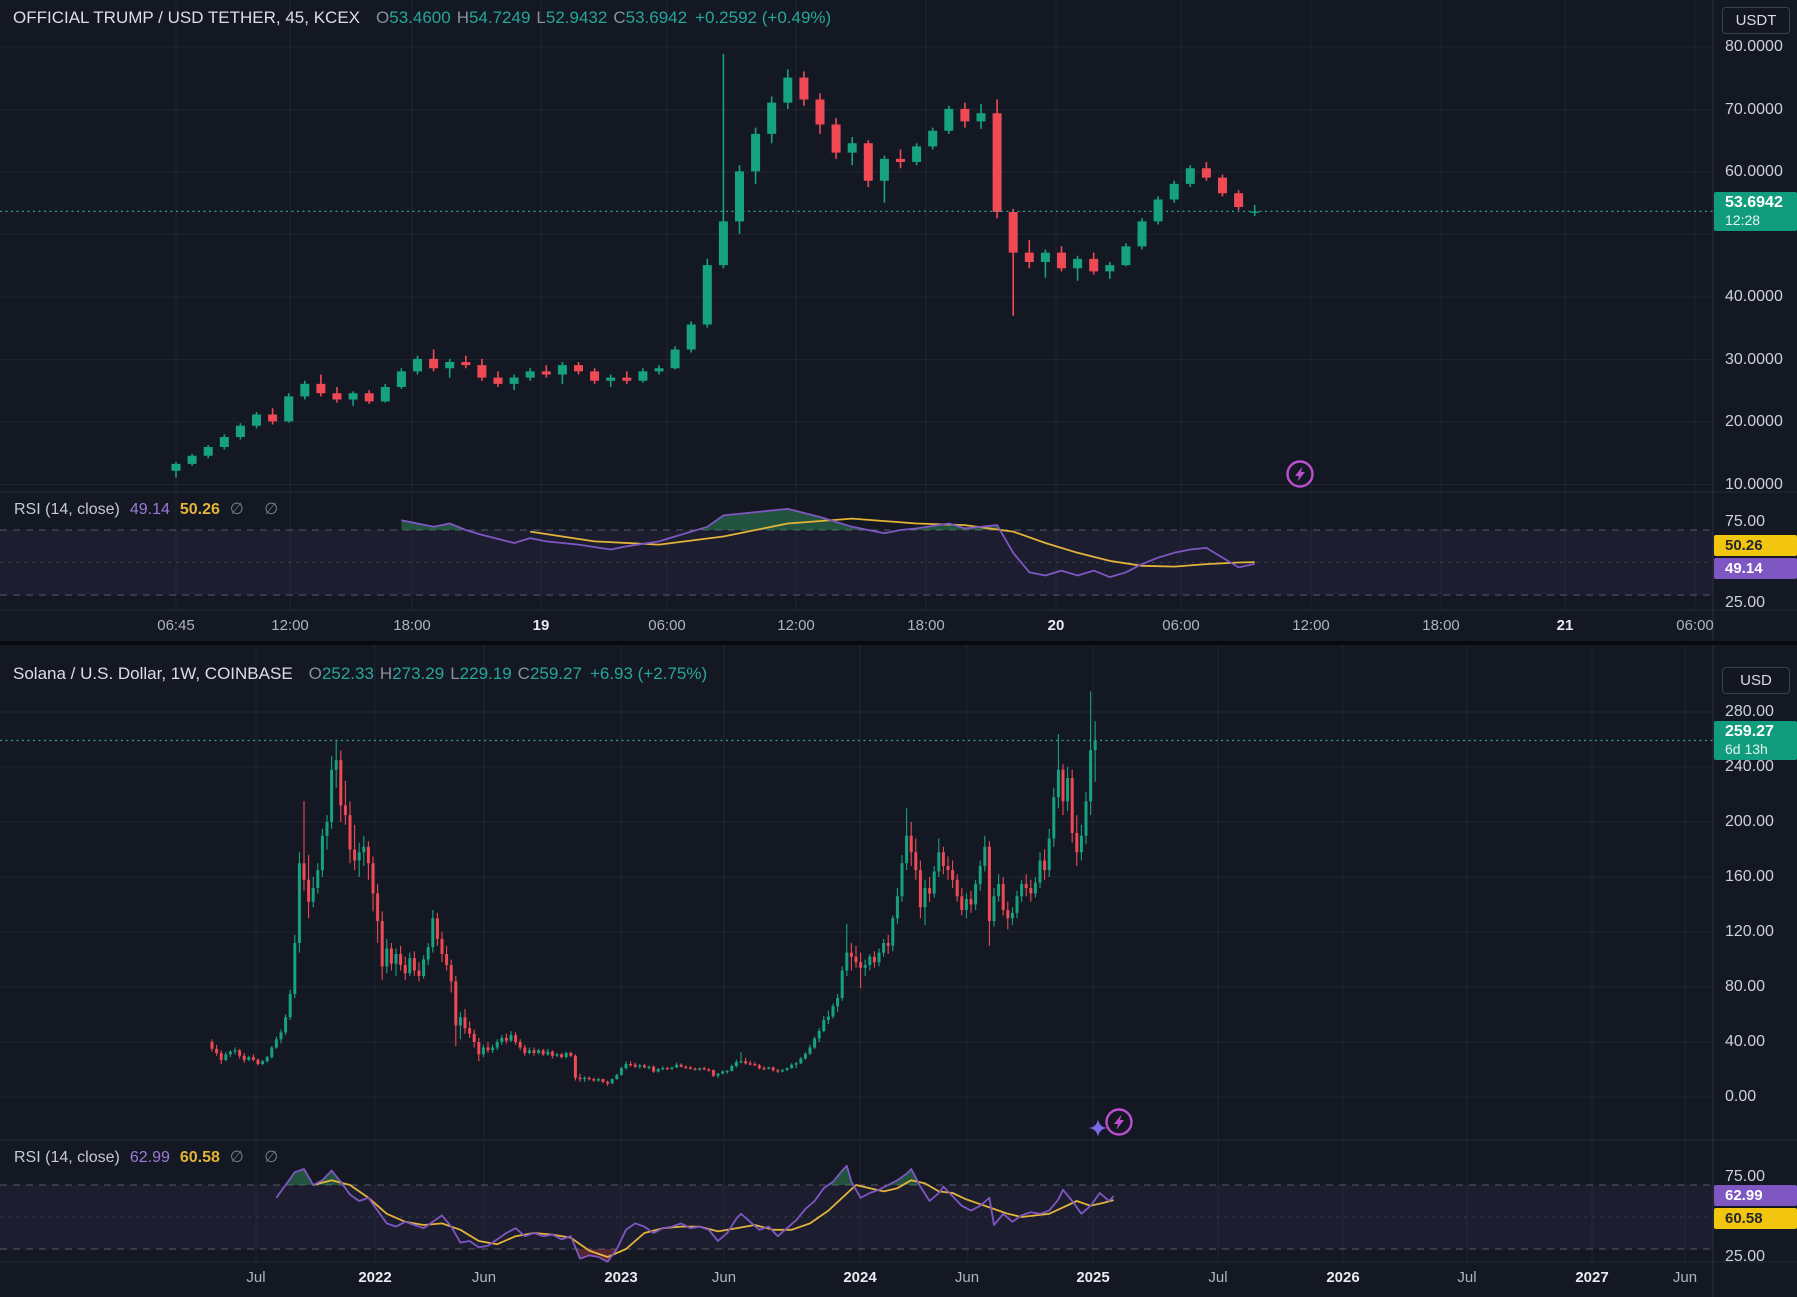 Image resolution: width=1797 pixels, height=1297 pixels. Describe the element at coordinates (1755, 1195) in the screenshot. I see `rsi-value-badge-solana: 62.99` at that location.